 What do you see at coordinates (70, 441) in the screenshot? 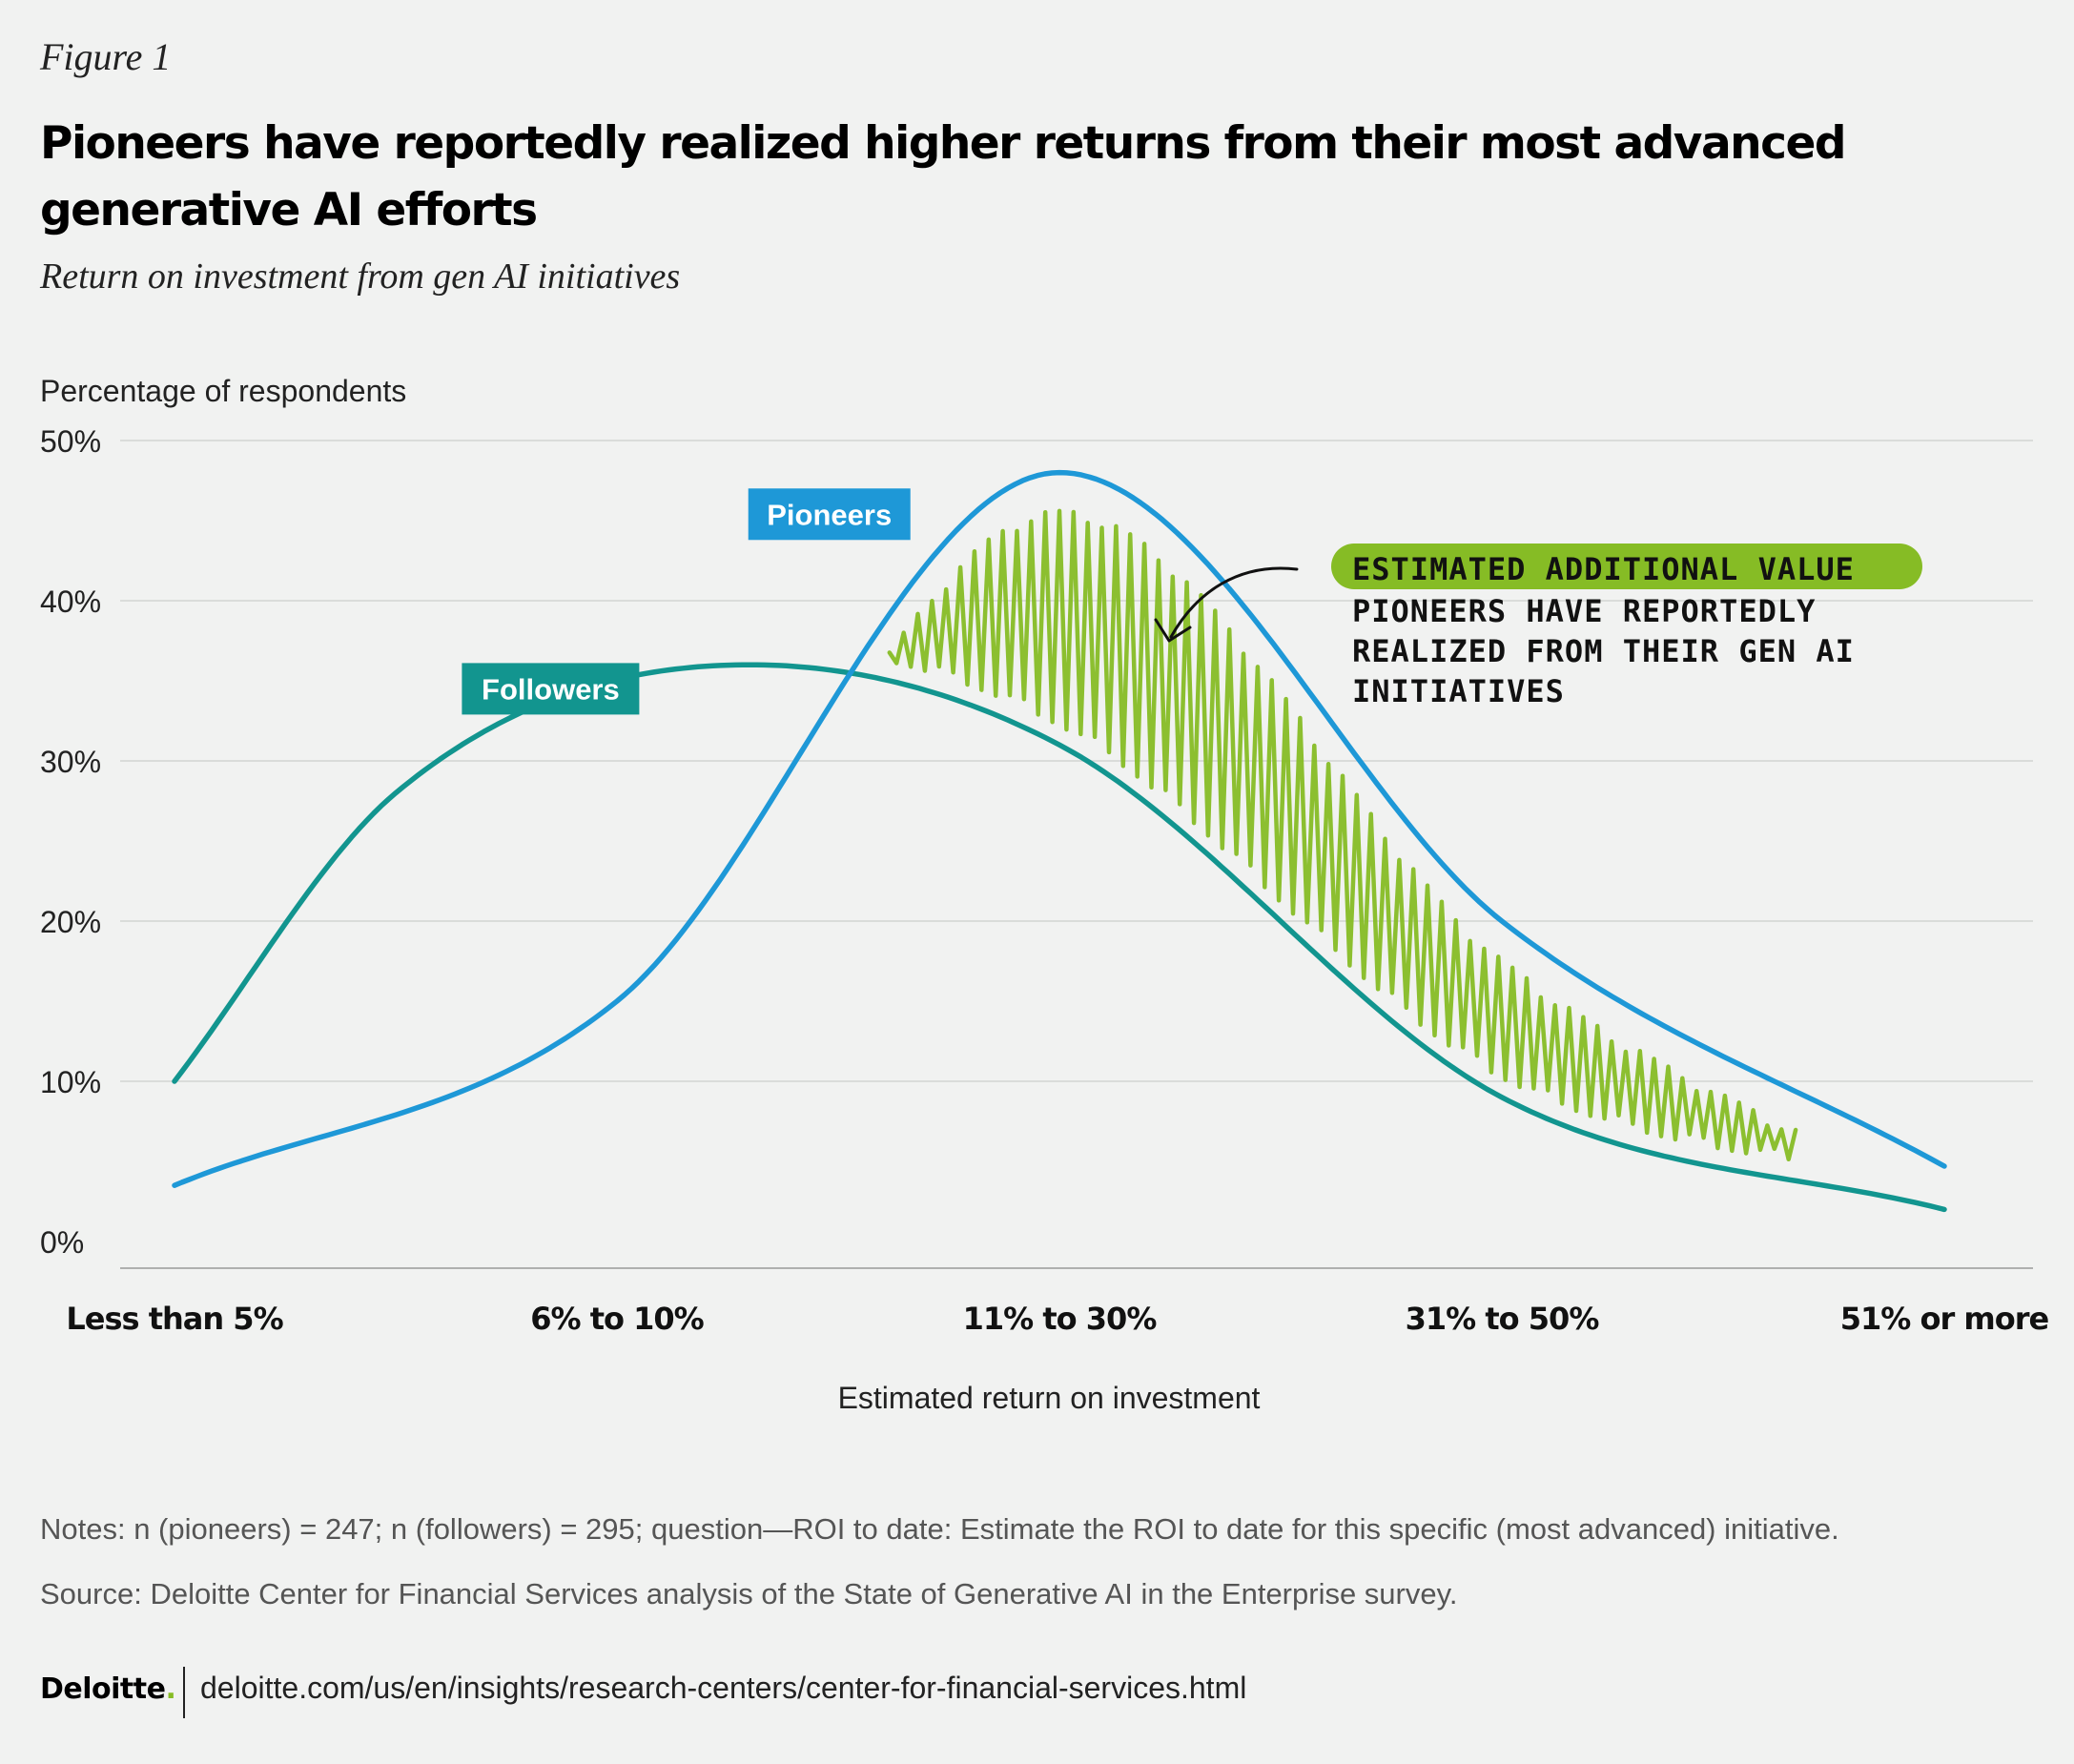
I see `y-tick-label: 50%` at bounding box center [70, 441].